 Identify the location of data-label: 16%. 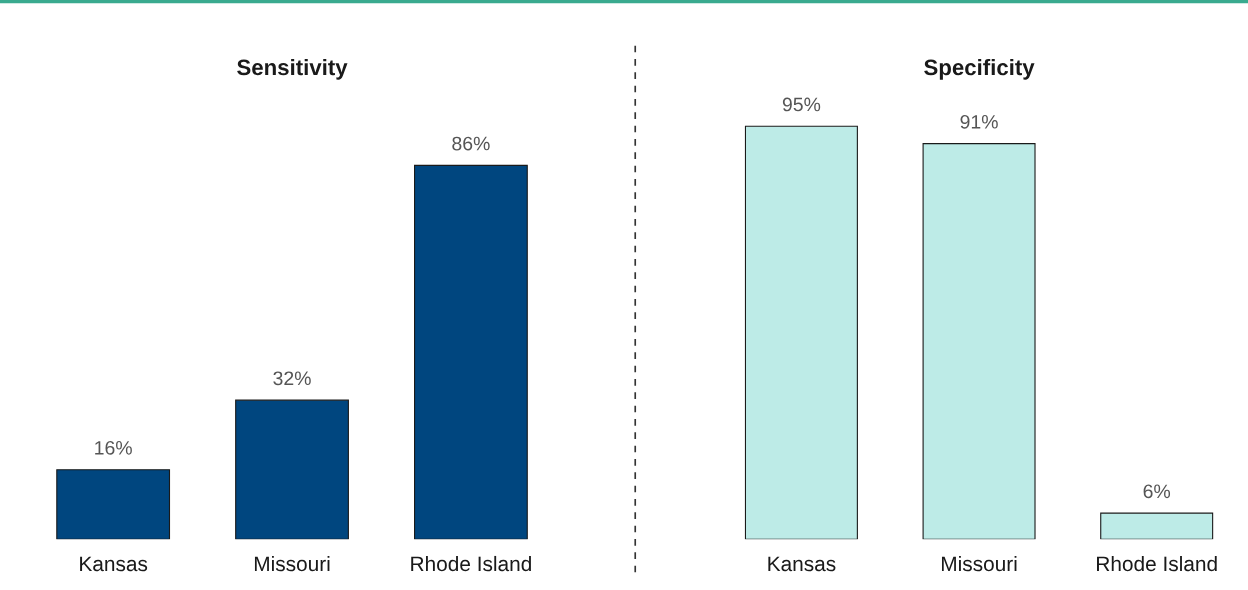
(113, 447).